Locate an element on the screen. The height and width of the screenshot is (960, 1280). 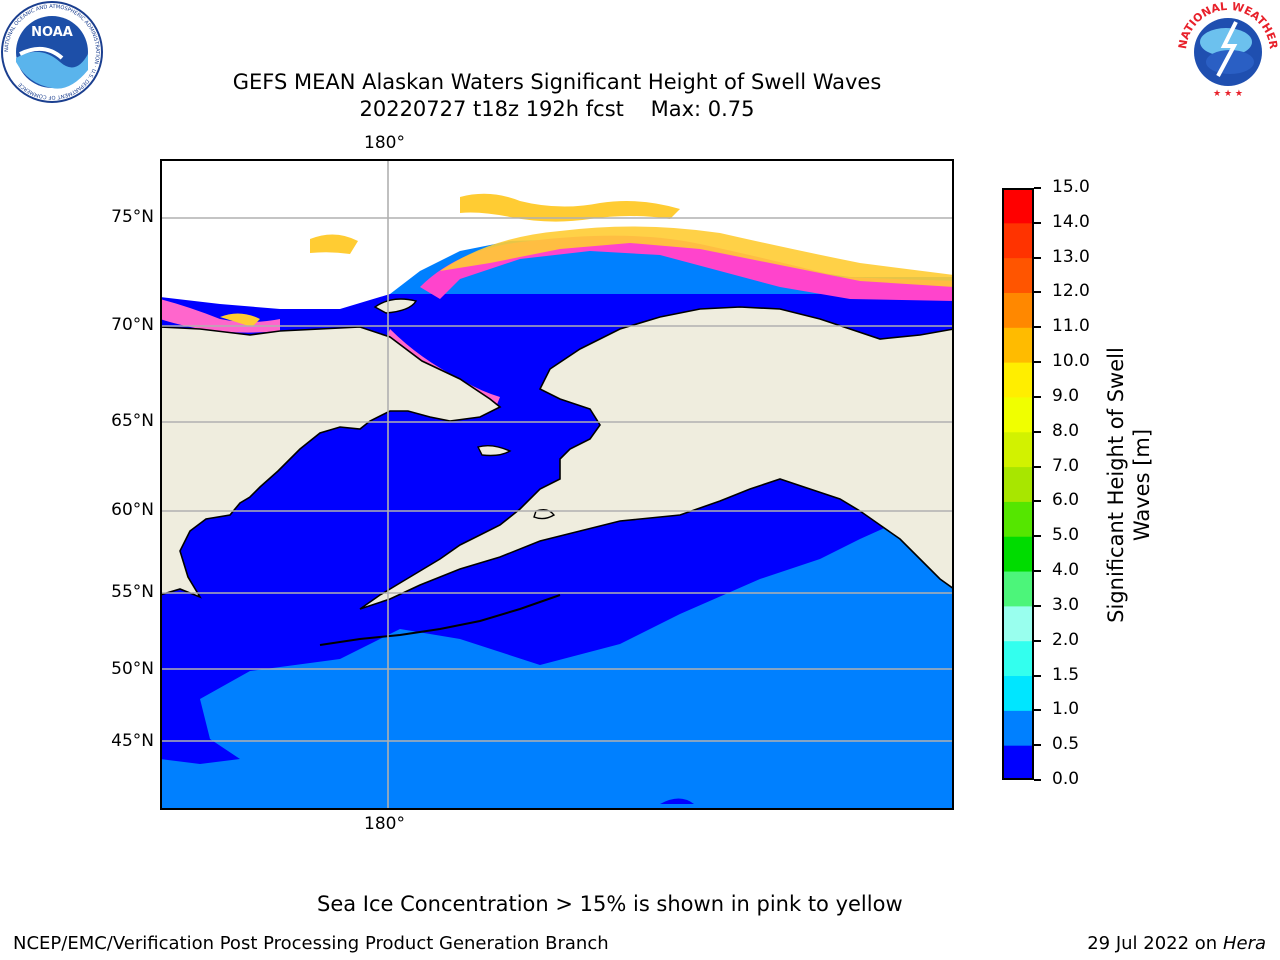
colorbar-tick-label: 8.0 is located at coordinates (1066, 430).